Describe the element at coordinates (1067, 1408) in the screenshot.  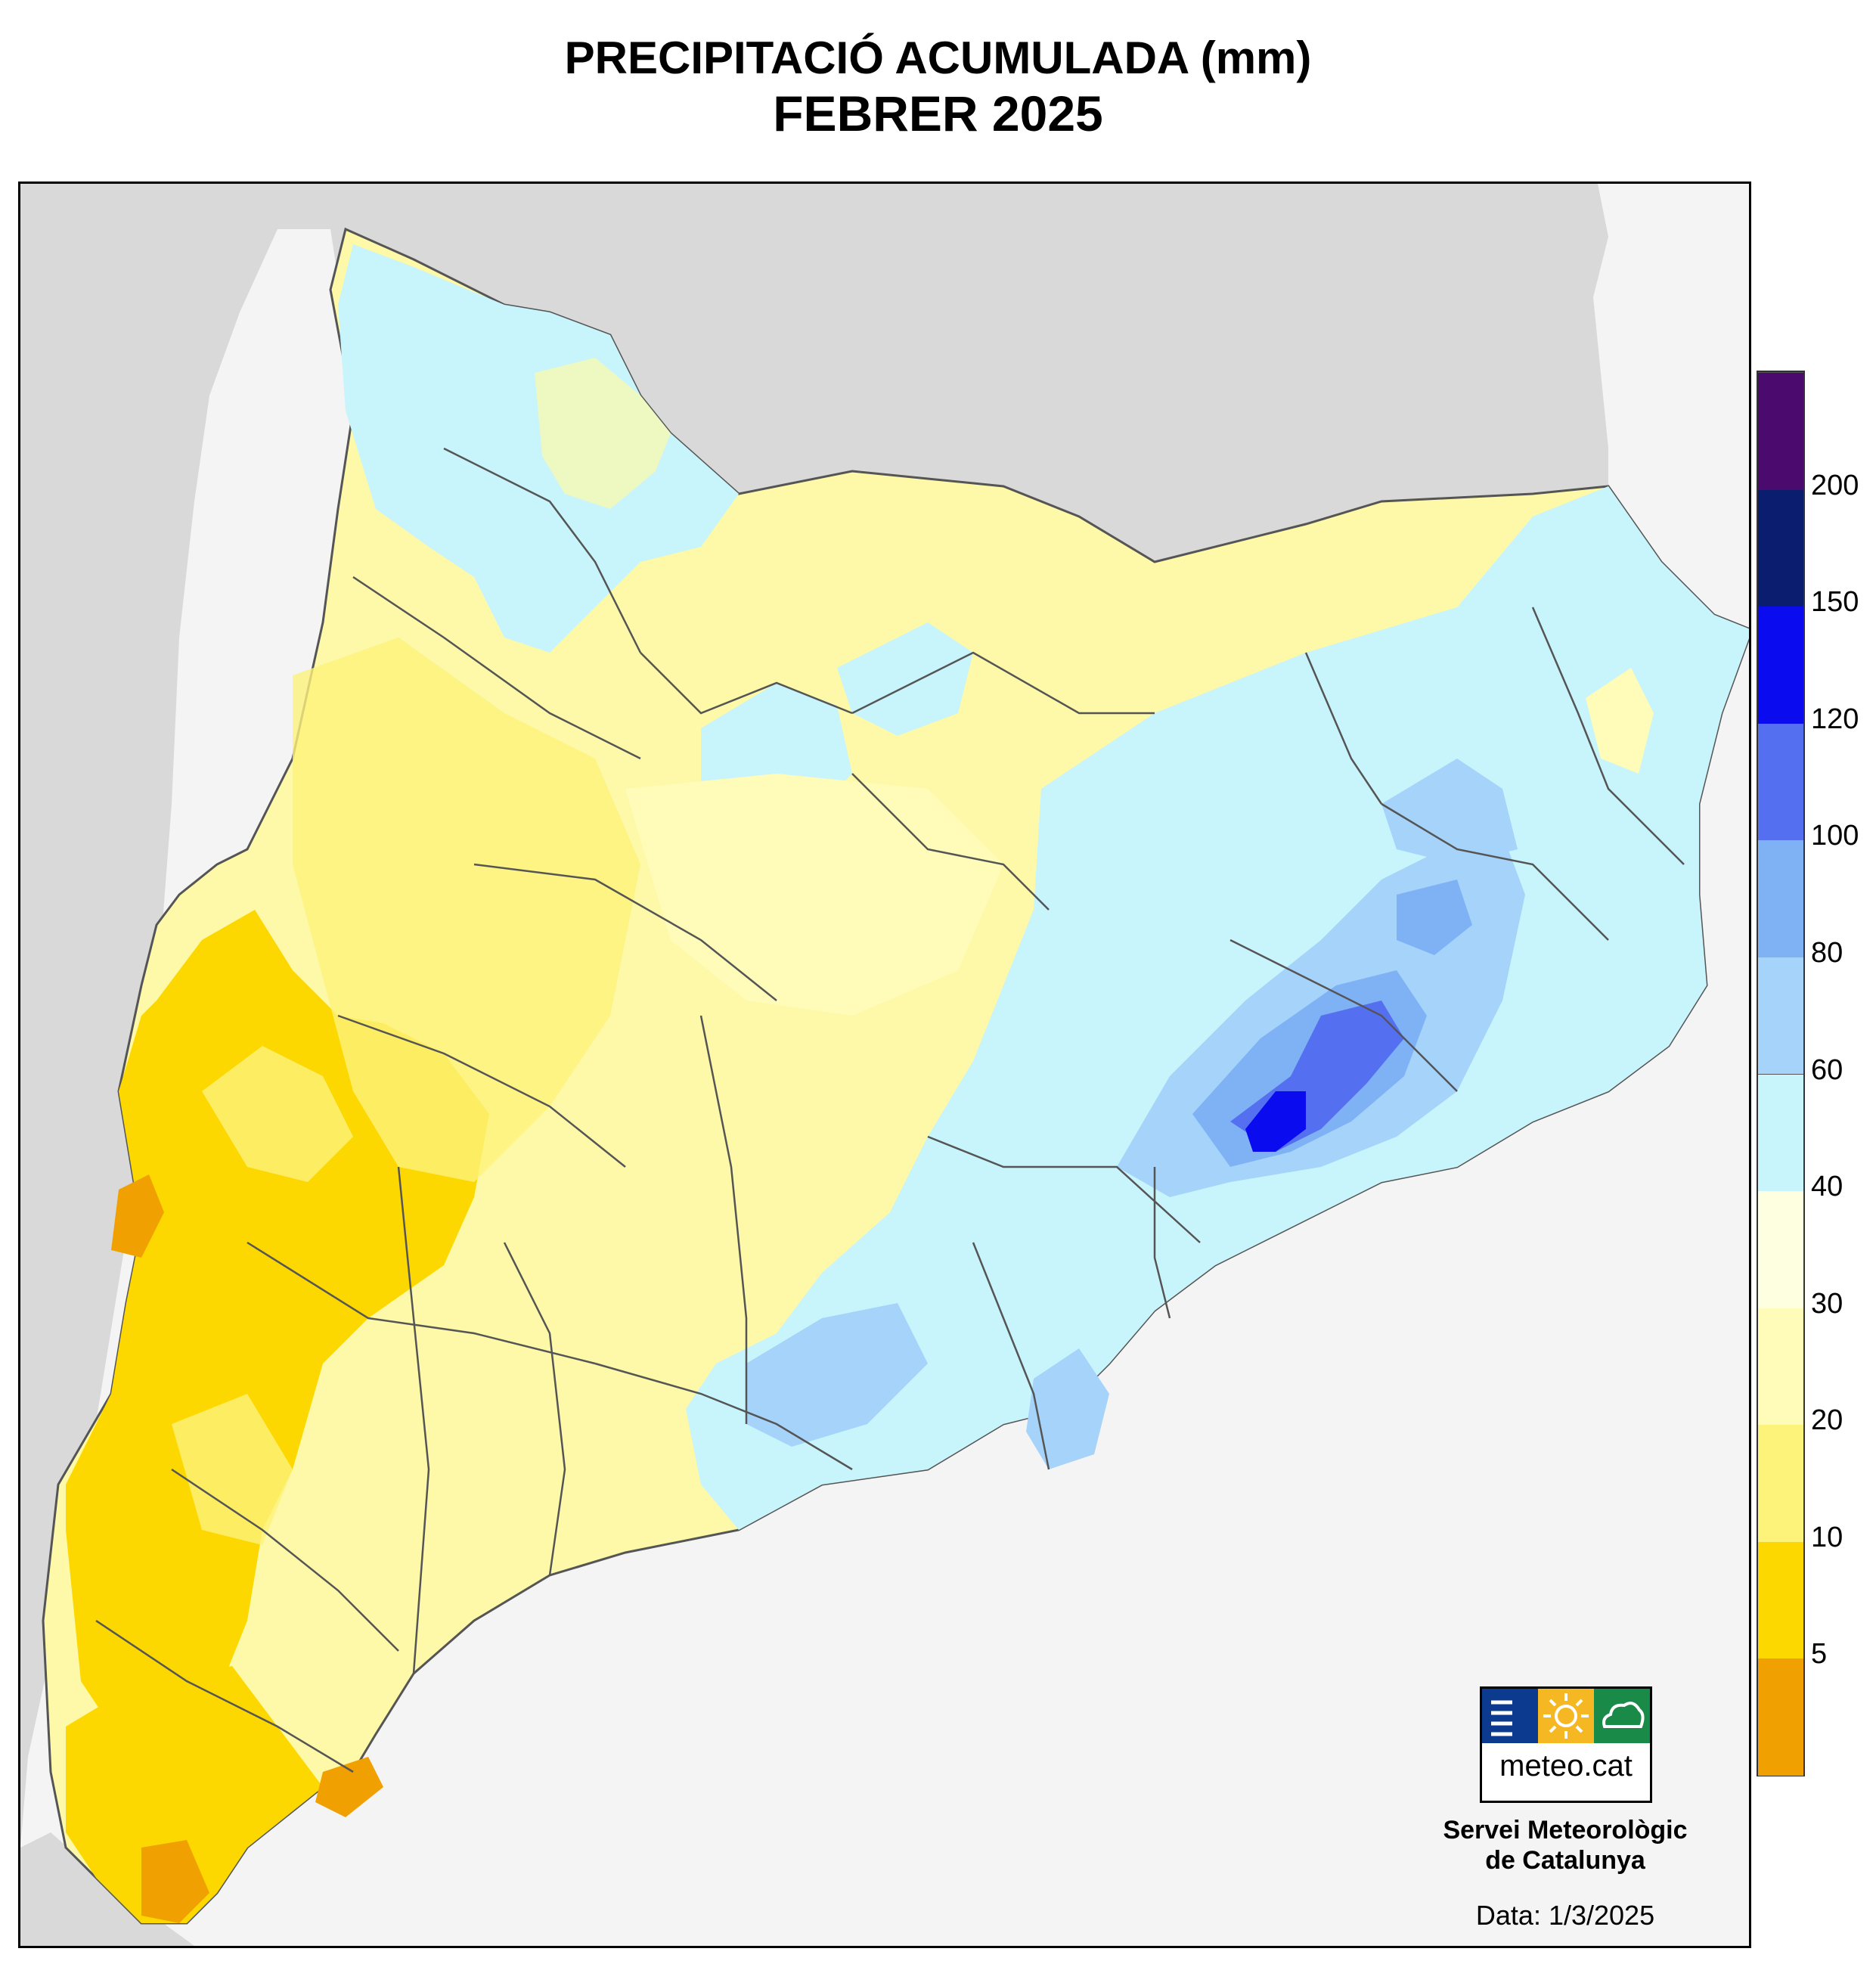
I see `zone-south-60-80-b` at that location.